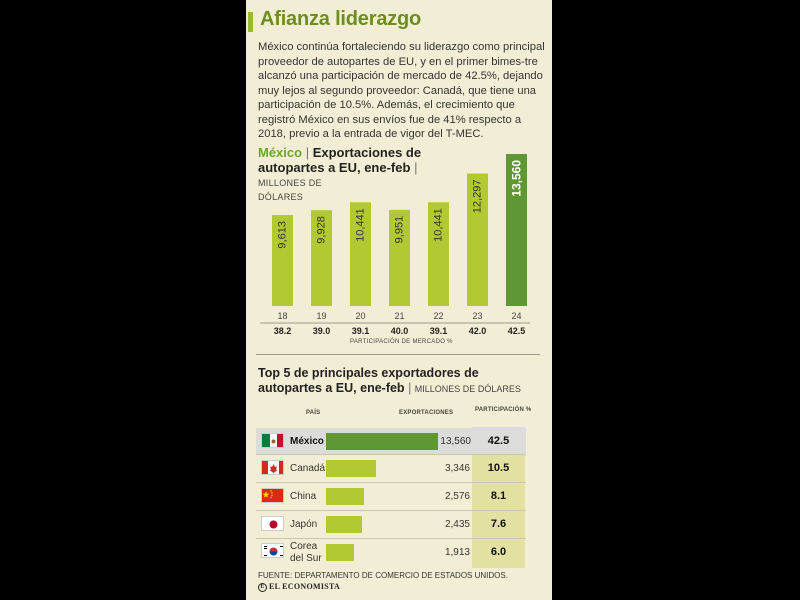 The width and height of the screenshot is (800, 600). Describe the element at coordinates (498, 552) in the screenshot. I see `share-value: 6.0` at that location.